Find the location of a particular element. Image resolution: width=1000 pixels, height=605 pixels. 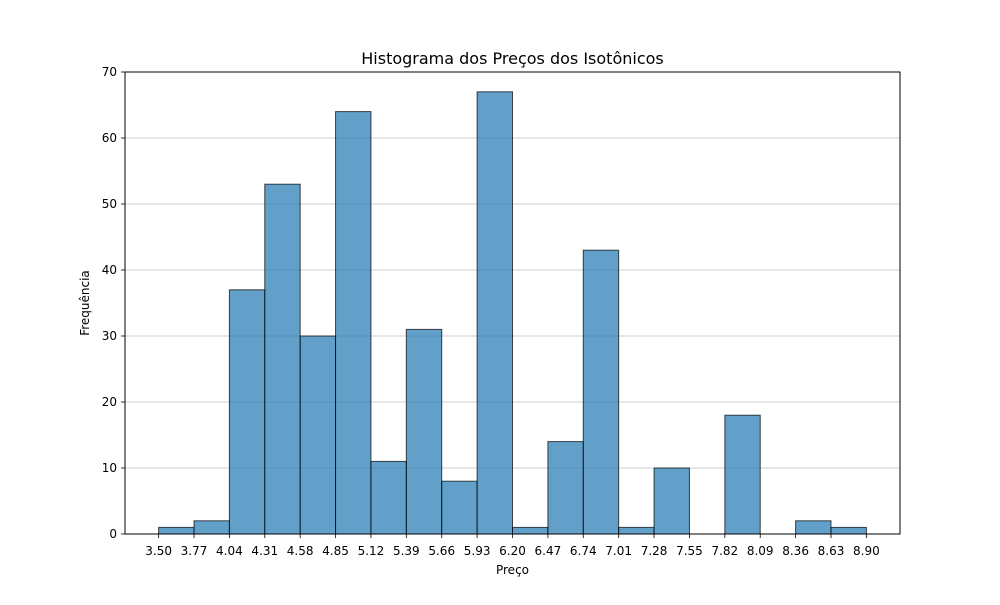

x-tick-label: 8.63 is located at coordinates (831, 551).